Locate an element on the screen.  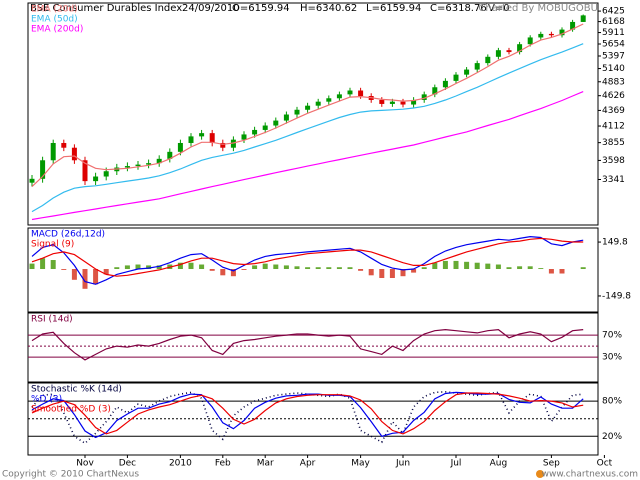
y-tick-label: 6425 is located at coordinates (613, 12).